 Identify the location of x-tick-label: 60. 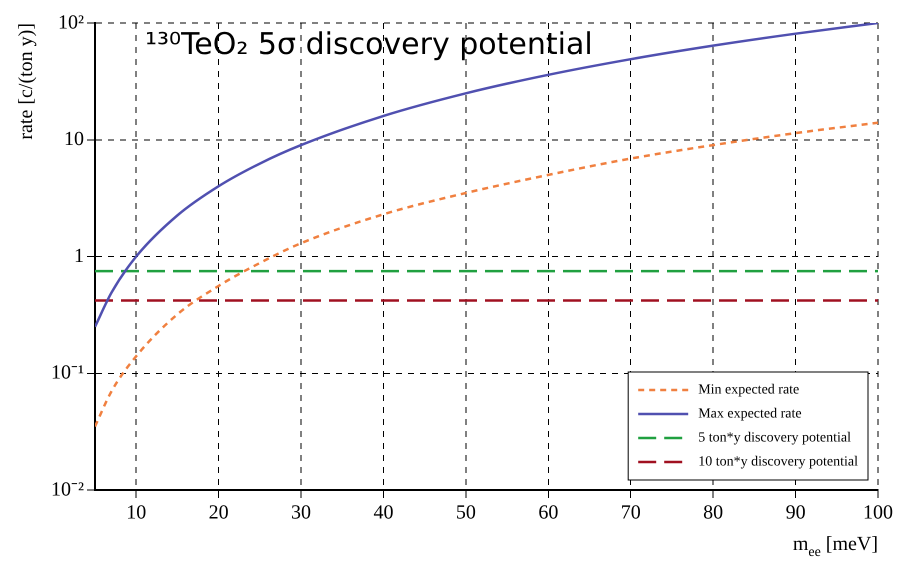
(548, 512).